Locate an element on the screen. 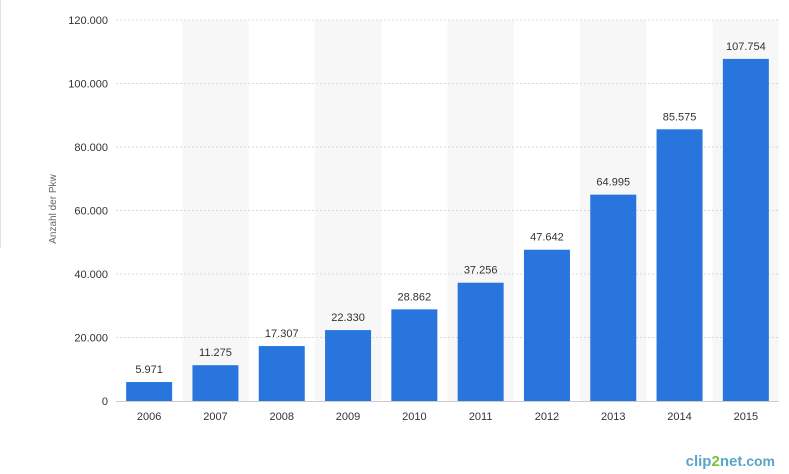 The height and width of the screenshot is (474, 789). data-label-2013: 64.995 is located at coordinates (613, 183).